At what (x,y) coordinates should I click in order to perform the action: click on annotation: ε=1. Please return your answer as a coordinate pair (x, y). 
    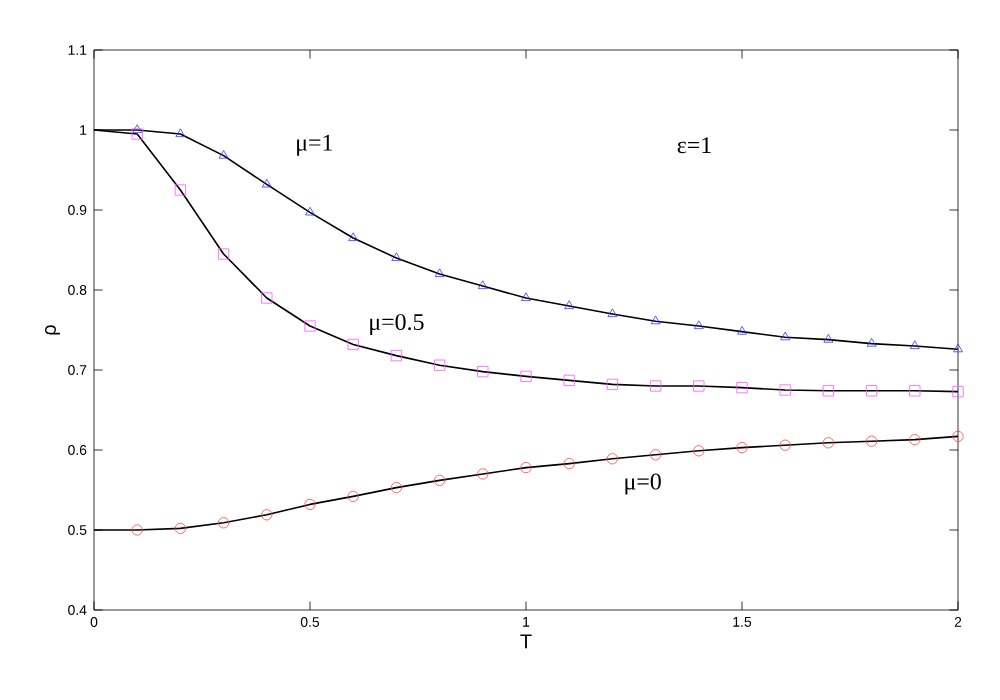
    Looking at the image, I should click on (694, 145).